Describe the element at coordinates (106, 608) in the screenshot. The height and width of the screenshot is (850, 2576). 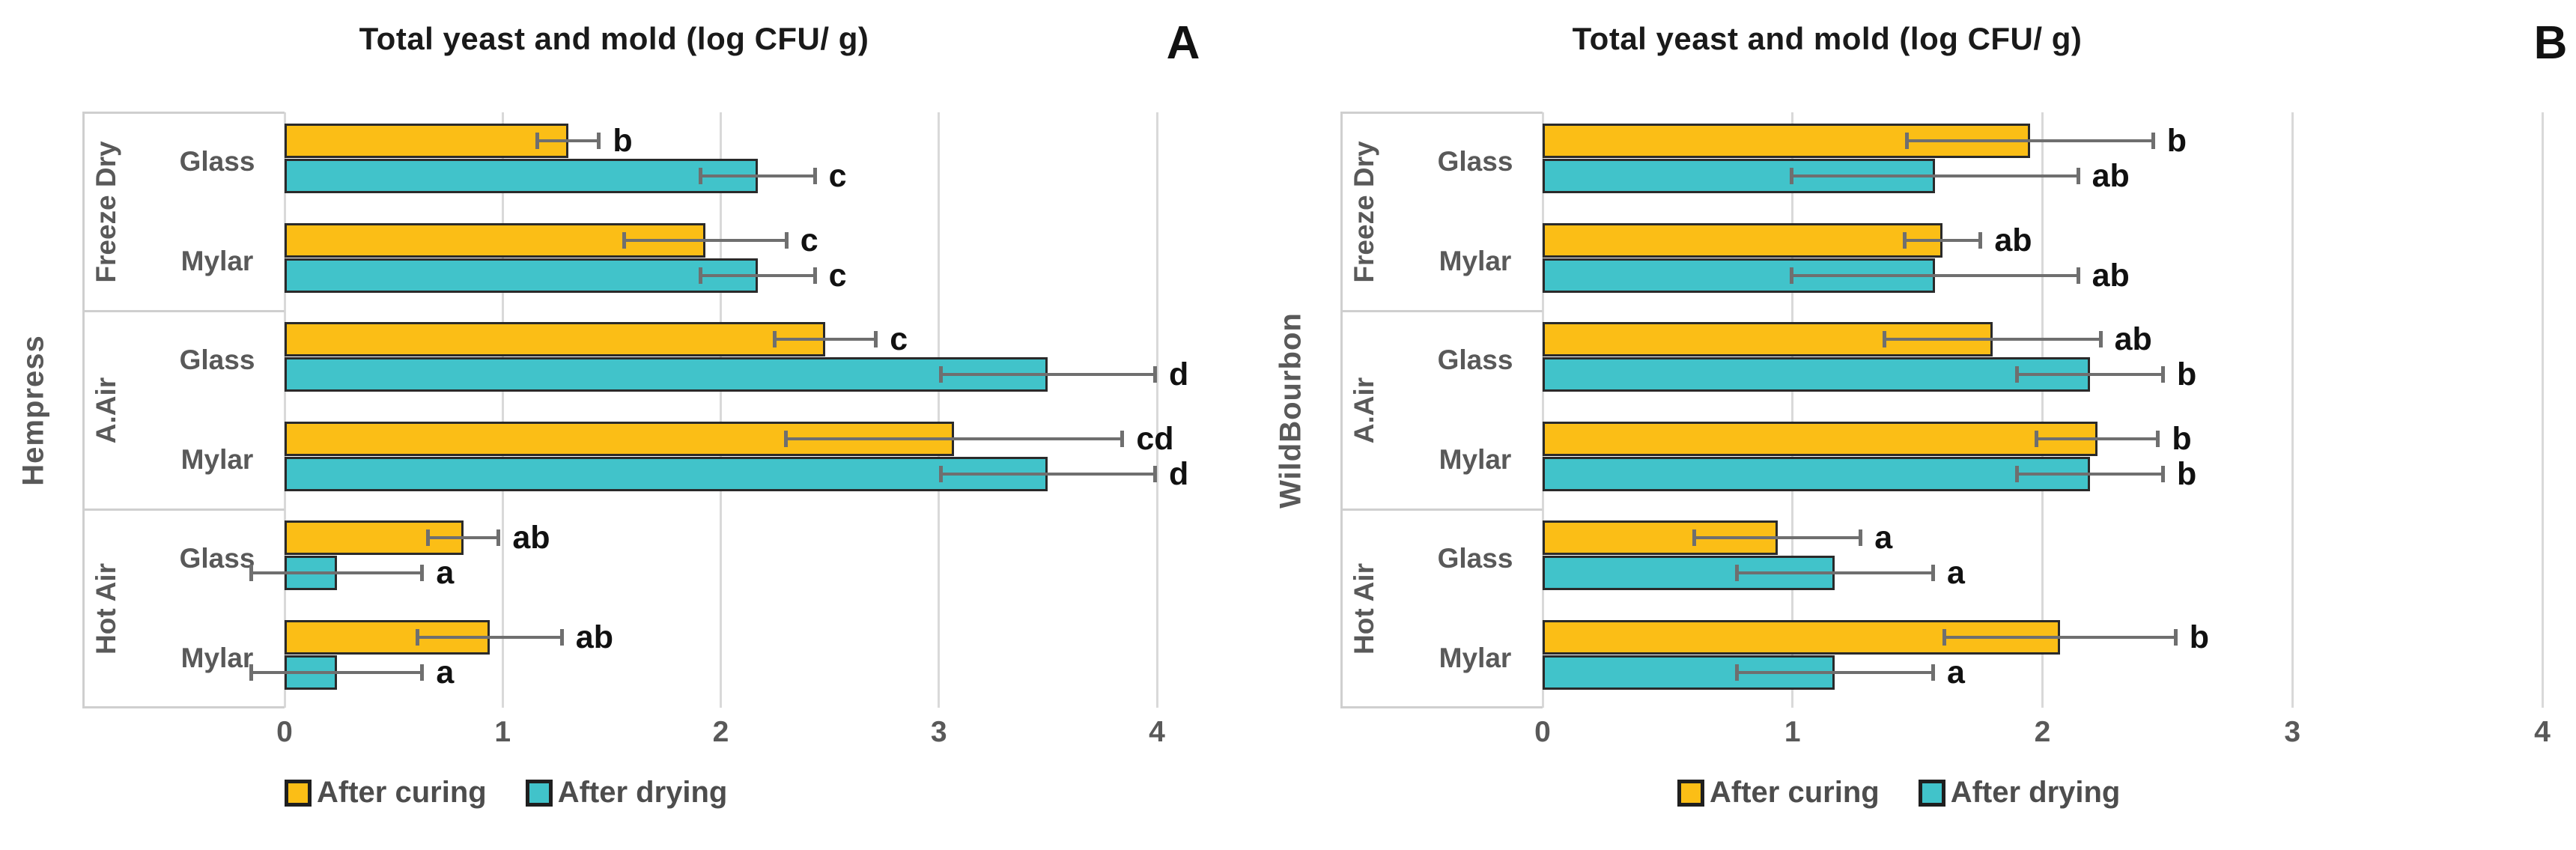
I see `group-label: Hot Air` at that location.